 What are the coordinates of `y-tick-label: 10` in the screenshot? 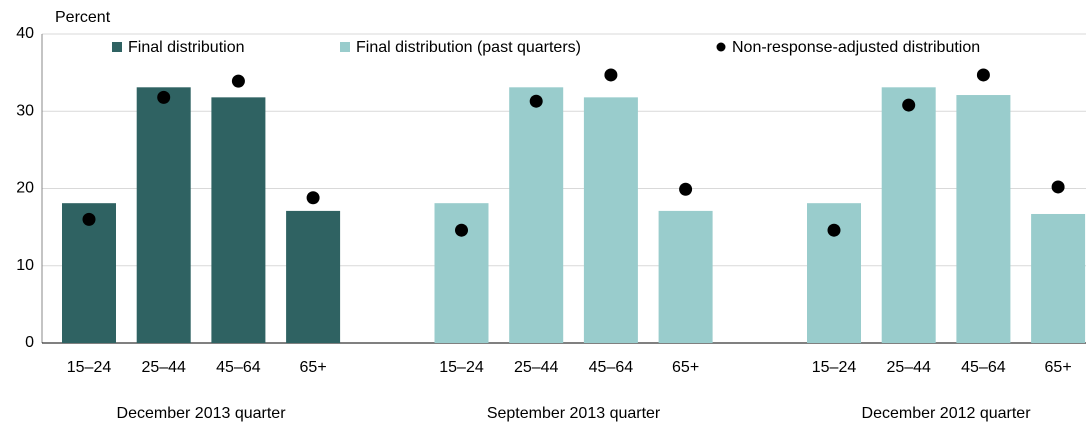 It's located at (25, 265).